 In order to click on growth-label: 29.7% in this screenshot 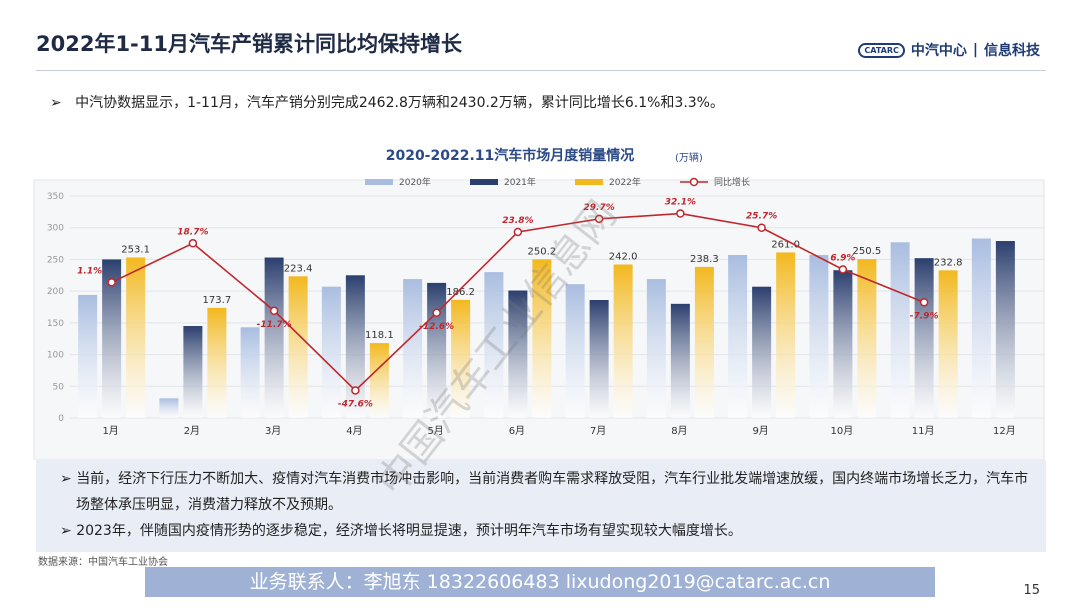, I will do `click(599, 208)`.